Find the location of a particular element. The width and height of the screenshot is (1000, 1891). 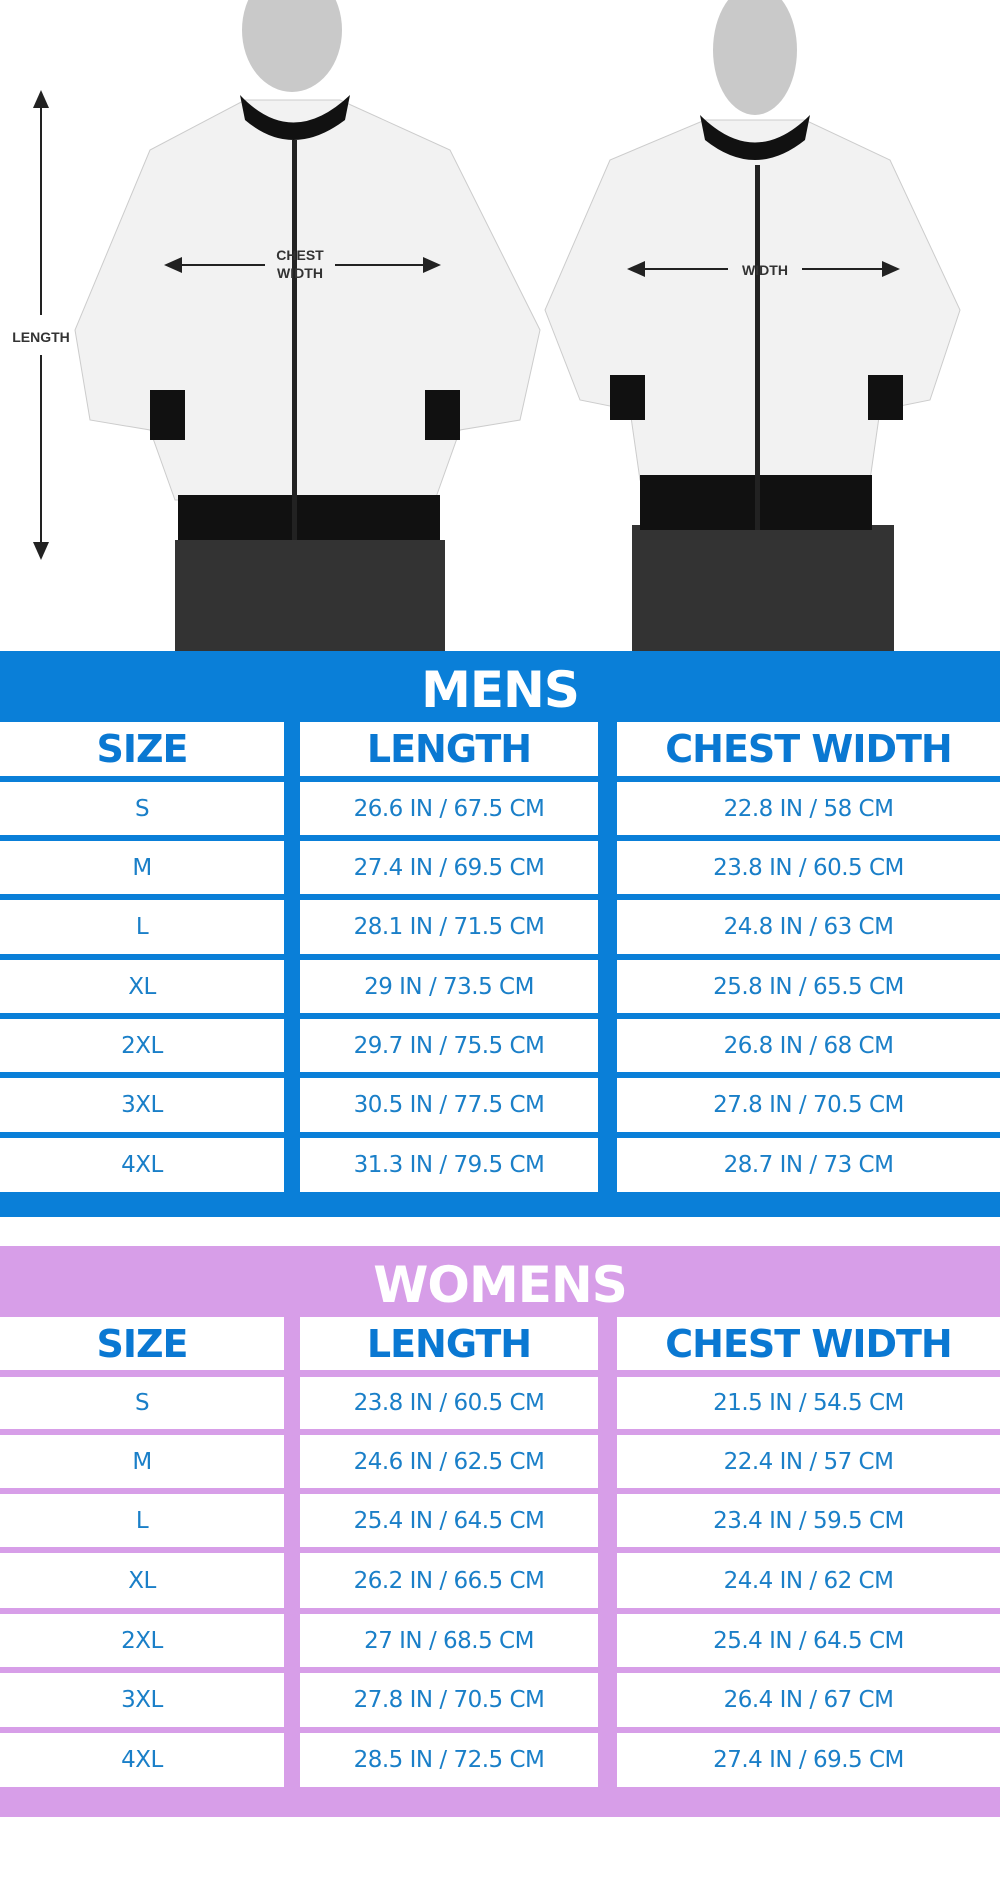

womens-cell-length: 24.6 IN / 62.5 CM is located at coordinates (449, 1461).